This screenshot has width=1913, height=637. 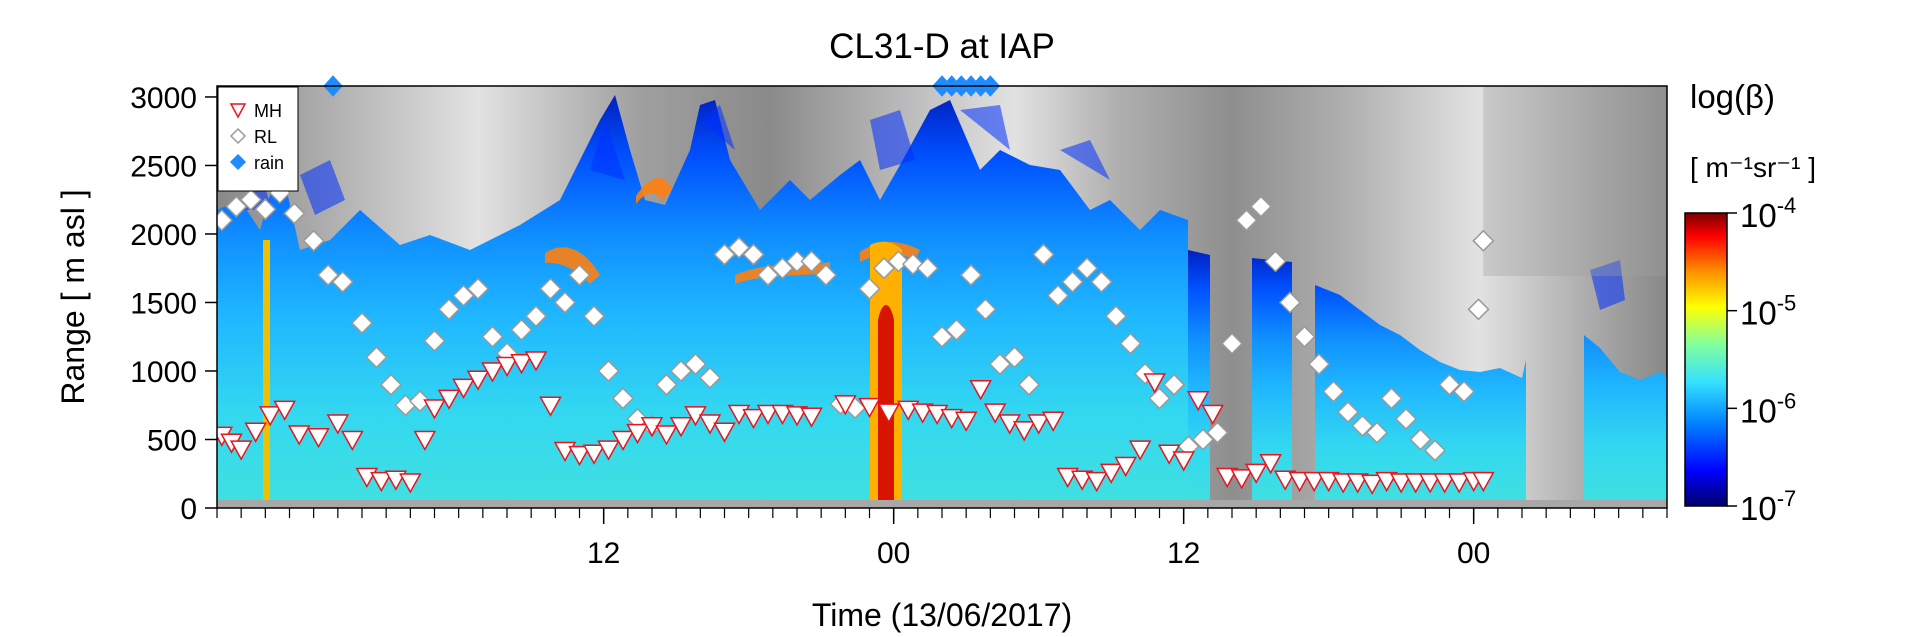 What do you see at coordinates (73, 296) in the screenshot?
I see `y-axis-label: Range [ m asl ]` at bounding box center [73, 296].